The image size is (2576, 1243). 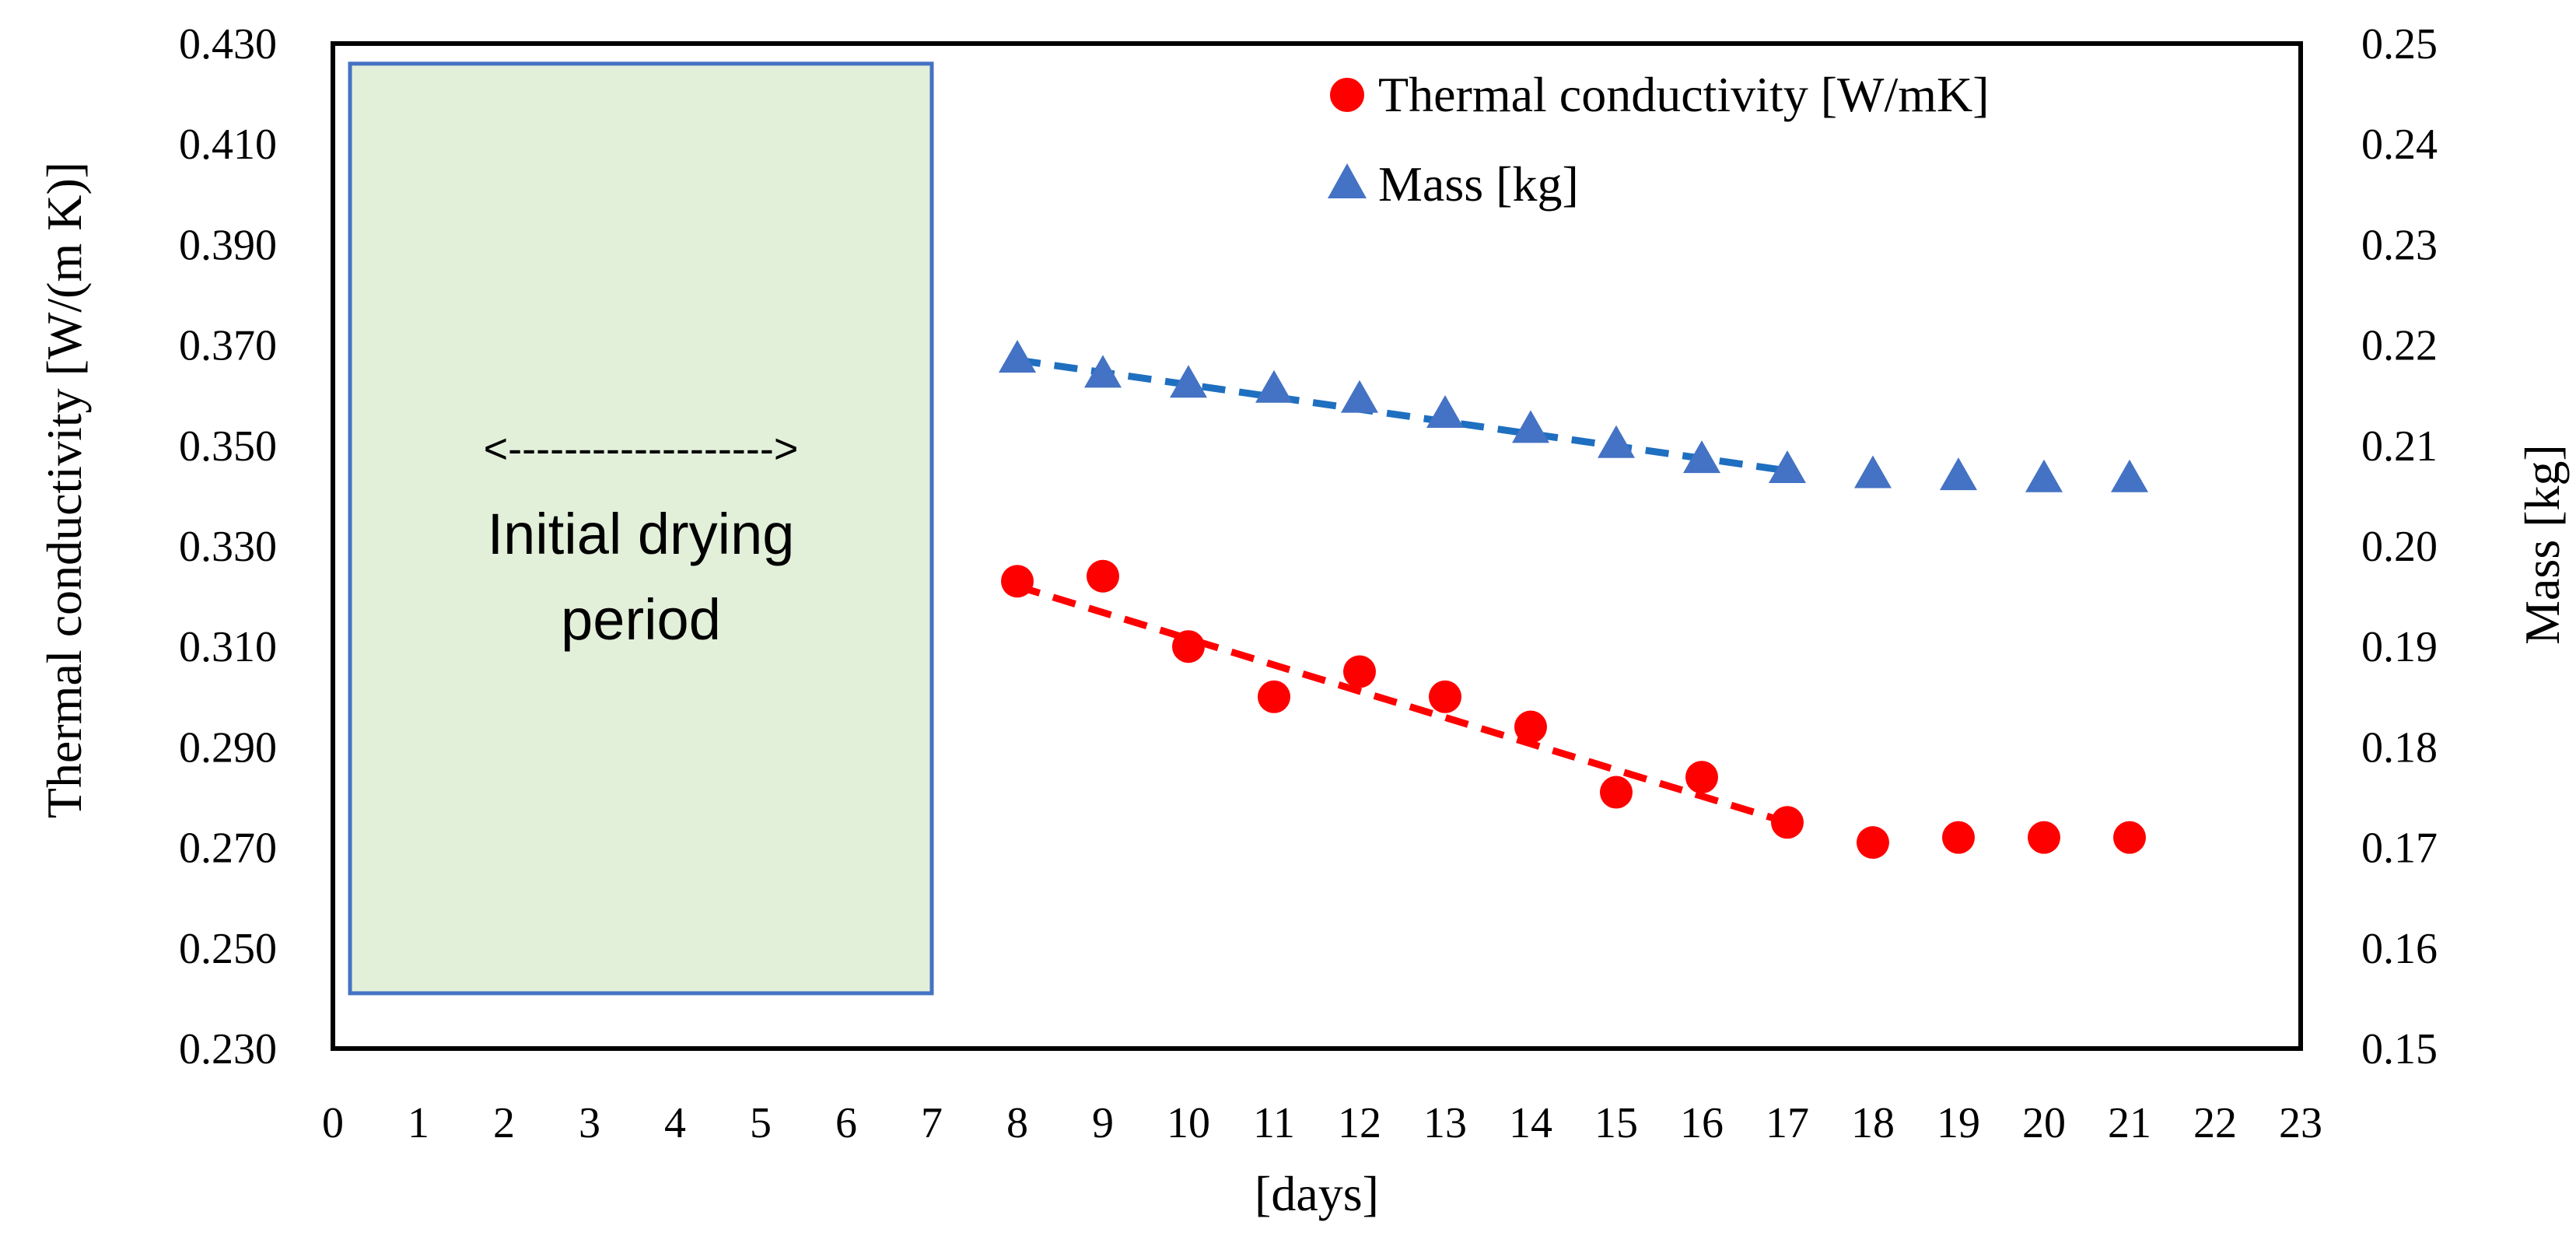 I want to click on x-tick-label: 7, so click(x=932, y=1123).